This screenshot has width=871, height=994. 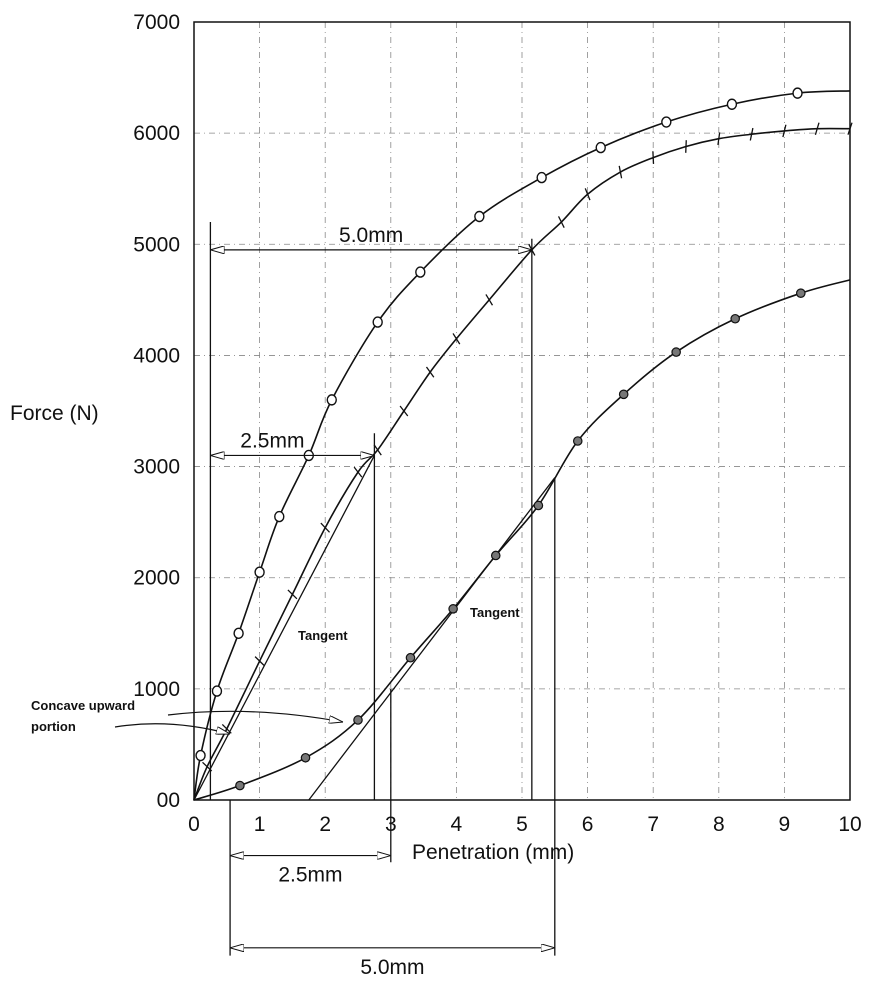 I want to click on x-tick-label: 10, so click(x=849, y=824).